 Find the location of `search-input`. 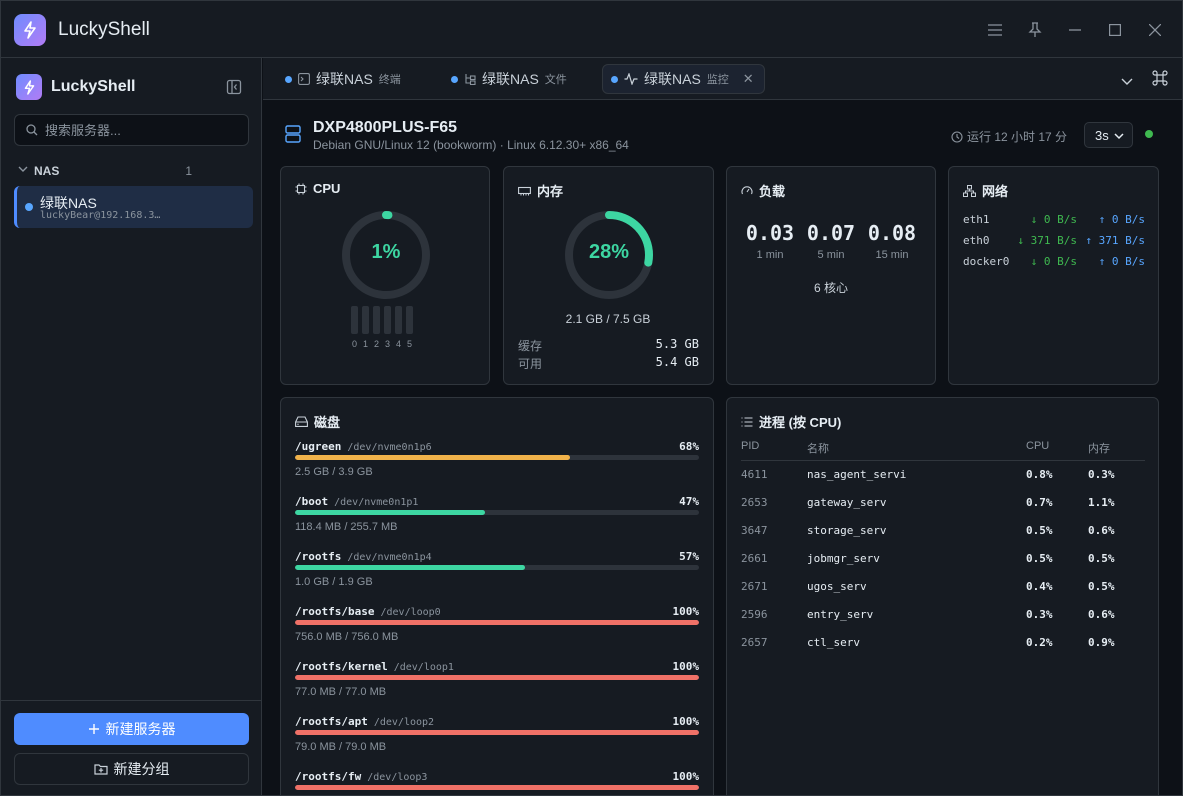

search-input is located at coordinates (145, 130).